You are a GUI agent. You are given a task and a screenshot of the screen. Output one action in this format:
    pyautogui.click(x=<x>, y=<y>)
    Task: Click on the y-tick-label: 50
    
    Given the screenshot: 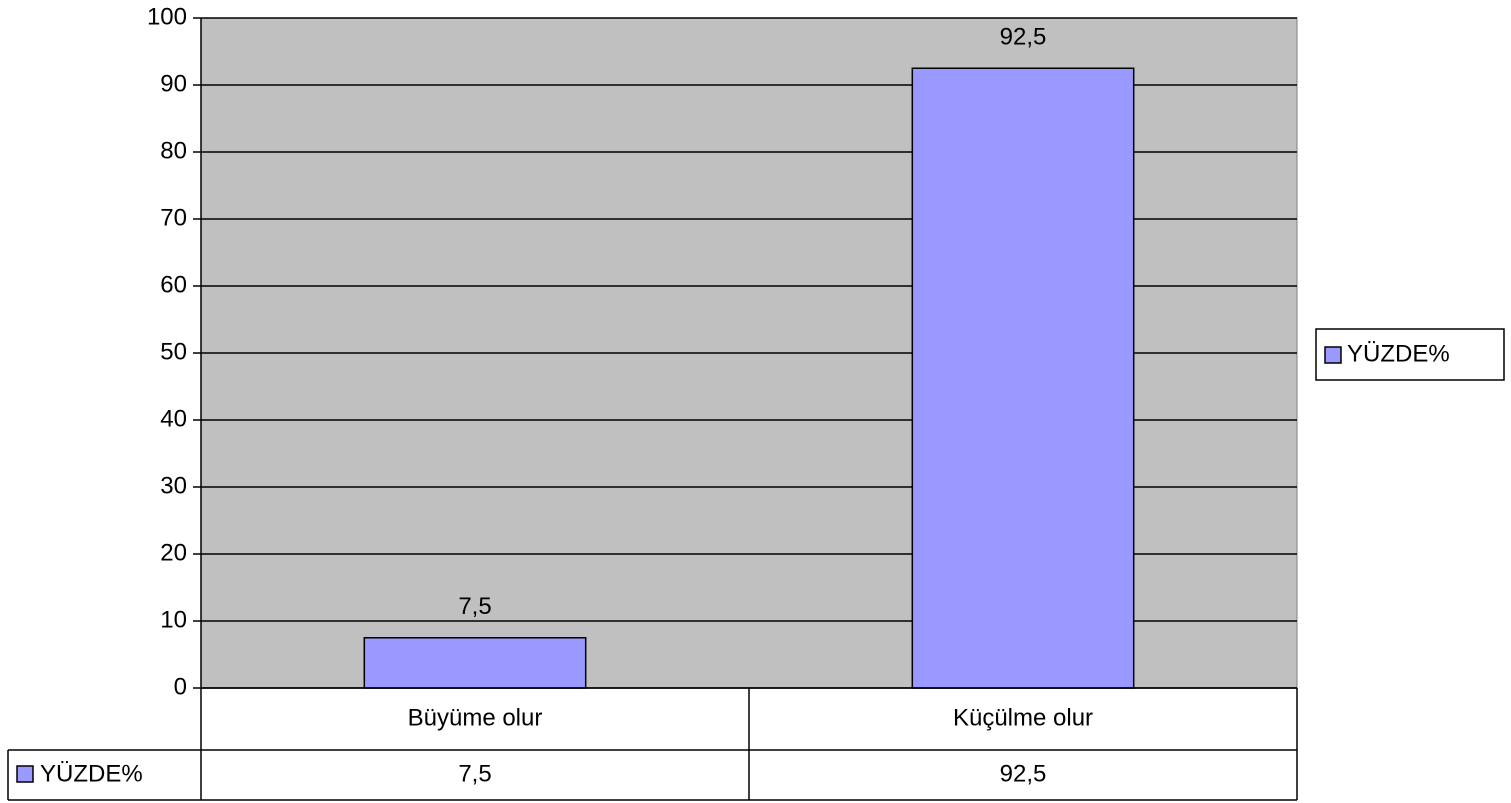 What is the action you would take?
    pyautogui.click(x=173, y=351)
    